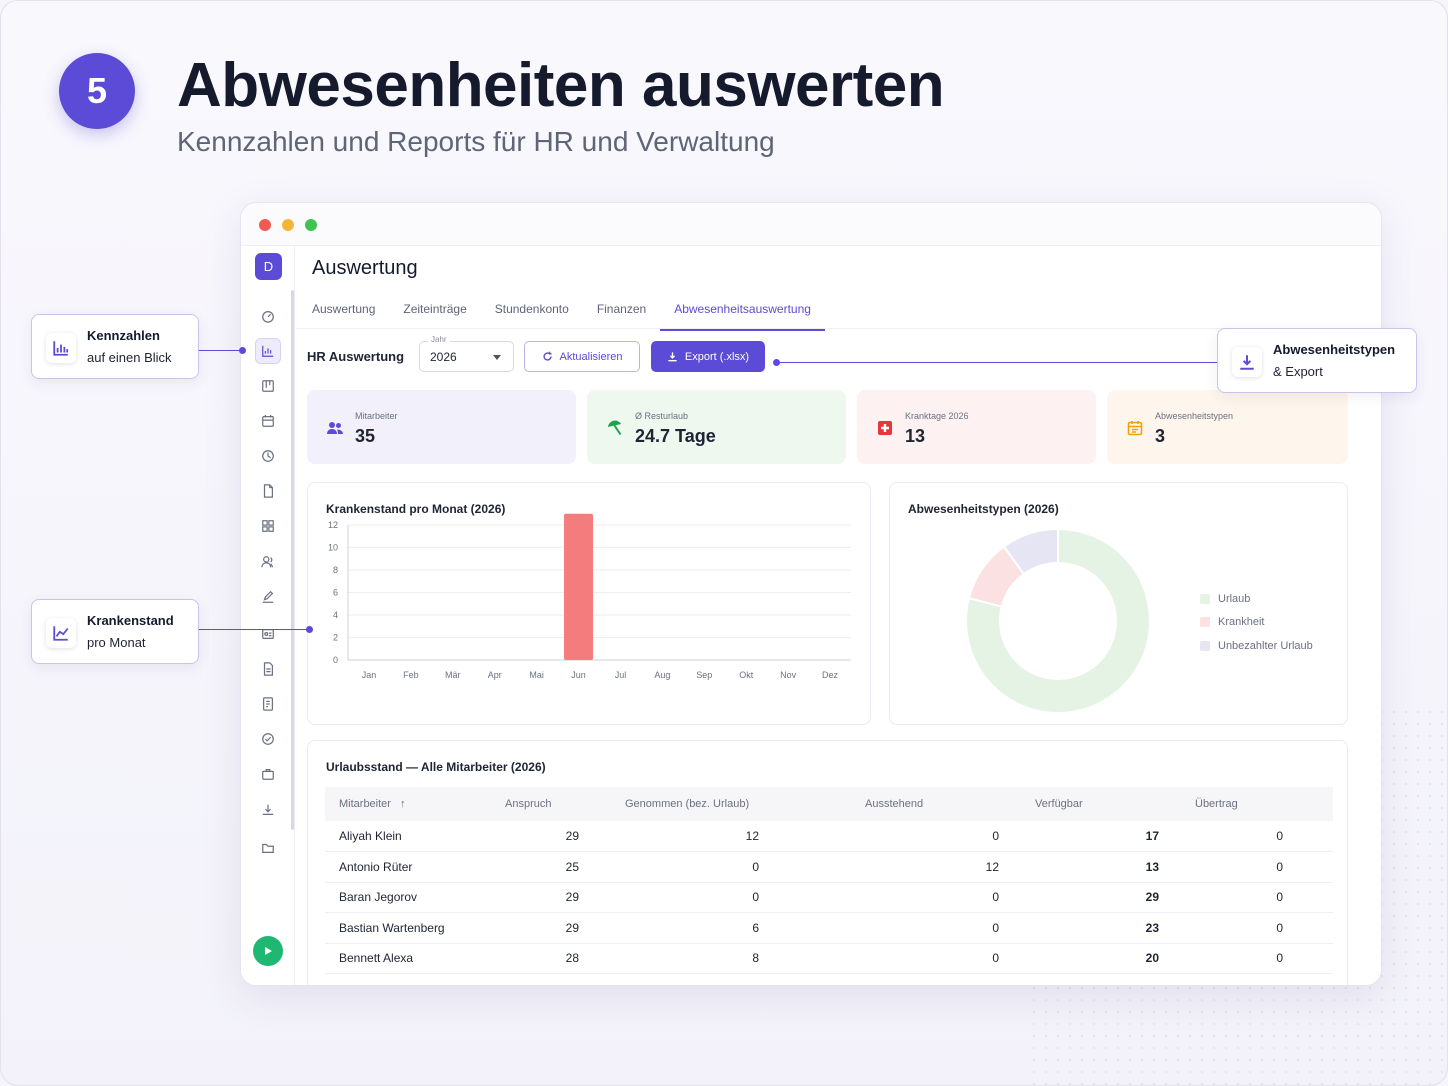  I want to click on calendar-icon, so click(268, 421).